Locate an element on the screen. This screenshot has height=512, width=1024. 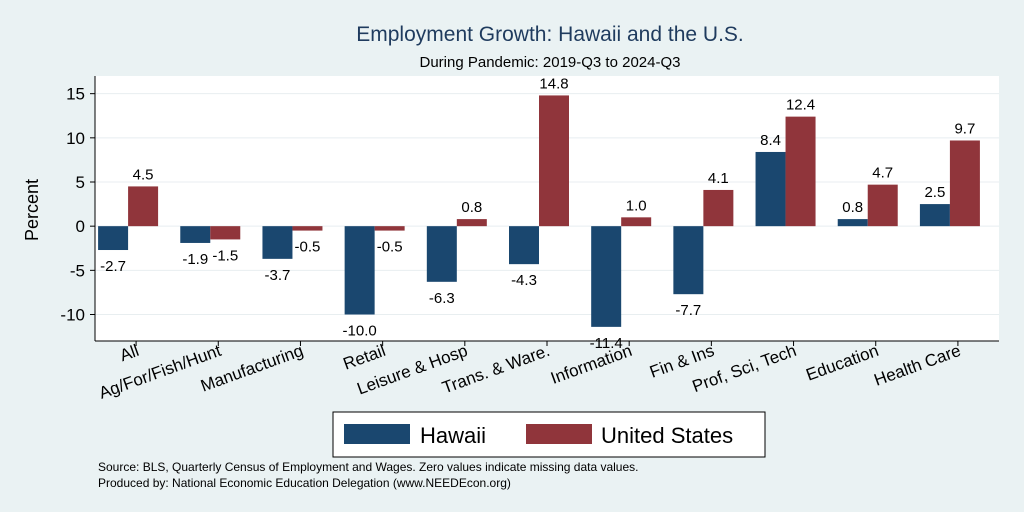
data-label: 14.8 is located at coordinates (553, 83).